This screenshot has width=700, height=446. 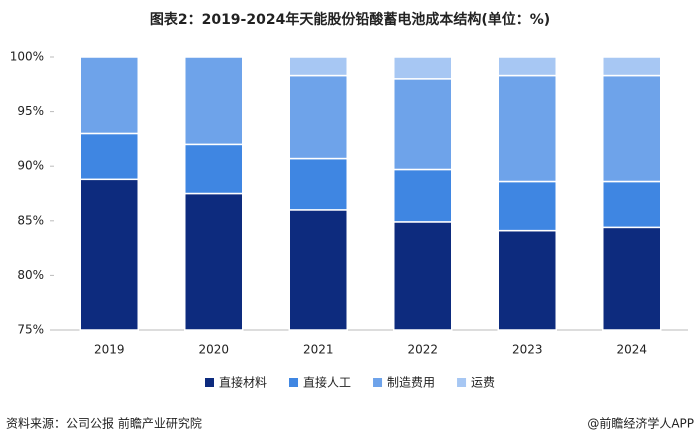 I want to click on legend-label: 直接材料, so click(x=243, y=382).